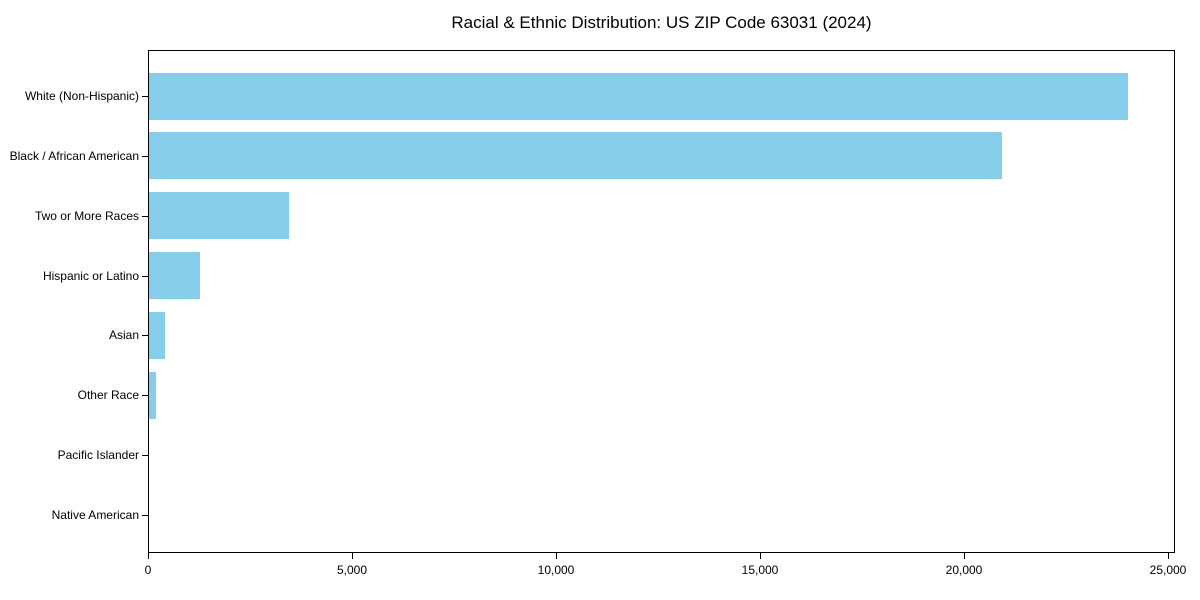 The width and height of the screenshot is (1200, 600). I want to click on x-axis-tick-label: 10,000, so click(556, 570).